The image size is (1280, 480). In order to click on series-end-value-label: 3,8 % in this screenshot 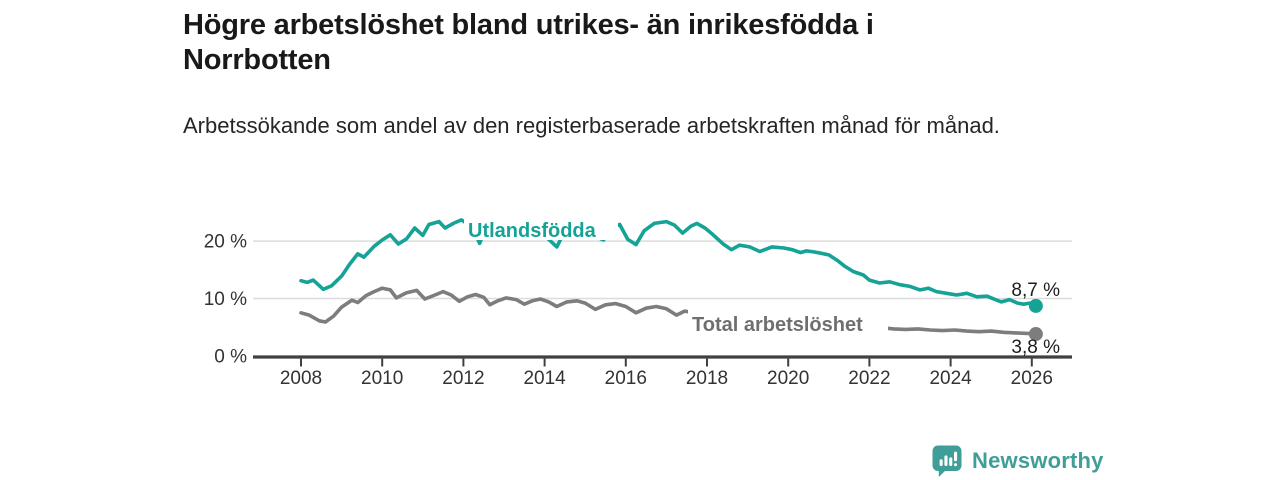, I will do `click(1035, 347)`.